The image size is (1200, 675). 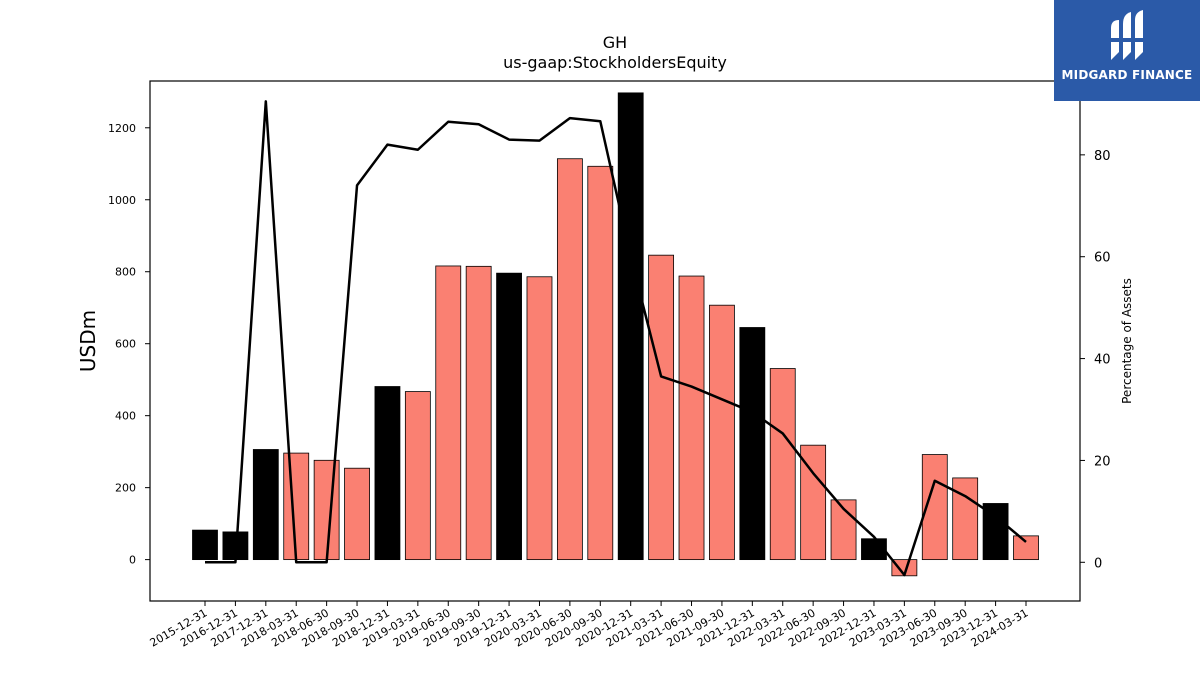 What do you see at coordinates (615, 62) in the screenshot?
I see `chart-subtitle: us-gaap:StockholdersEquity` at bounding box center [615, 62].